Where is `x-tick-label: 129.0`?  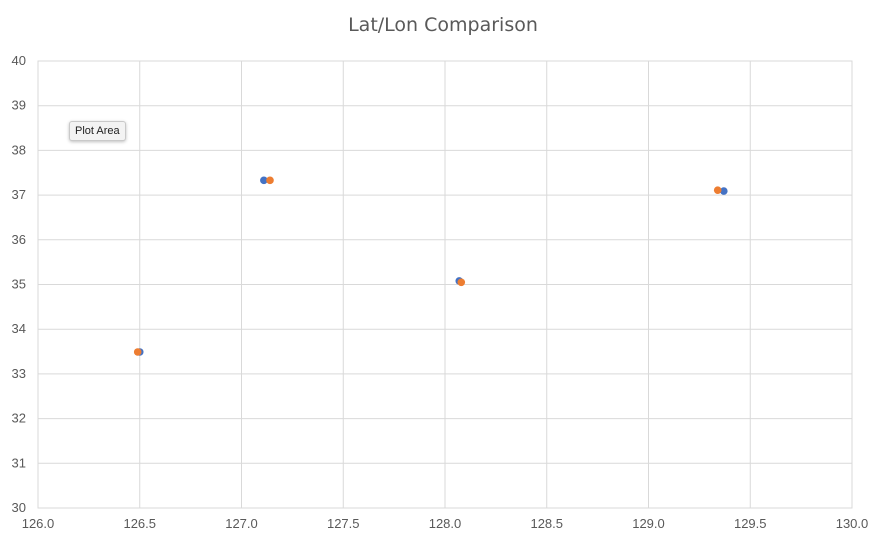
x-tick-label: 129.0 is located at coordinates (648, 523).